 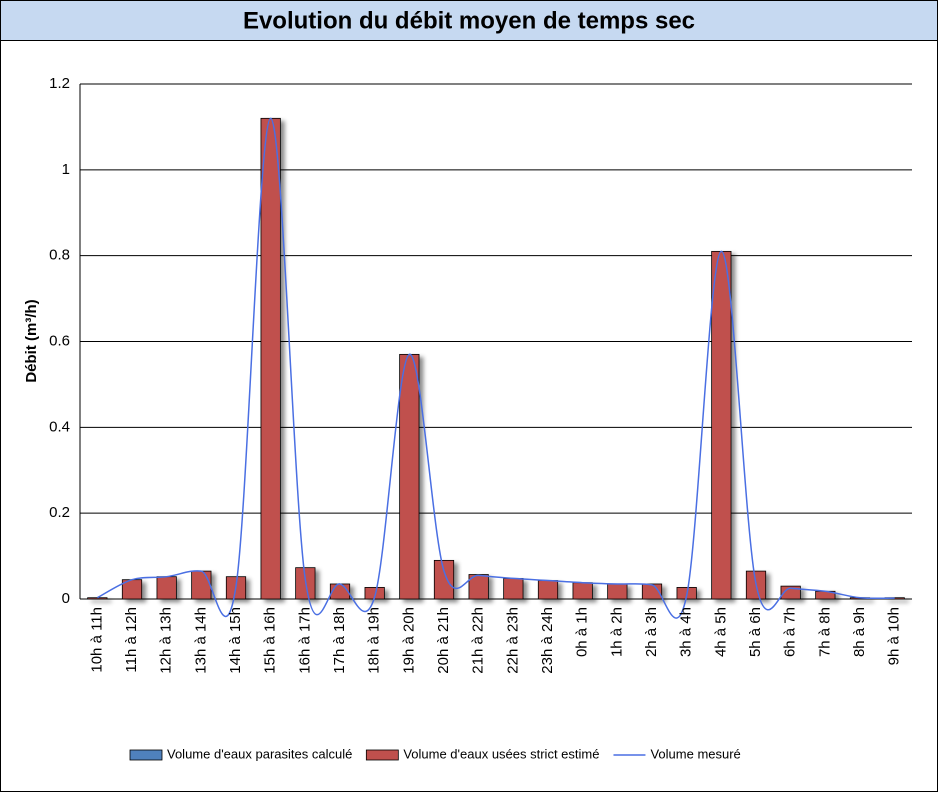 What do you see at coordinates (894, 636) in the screenshot?
I see `x-tick-label: 9h à 10h` at bounding box center [894, 636].